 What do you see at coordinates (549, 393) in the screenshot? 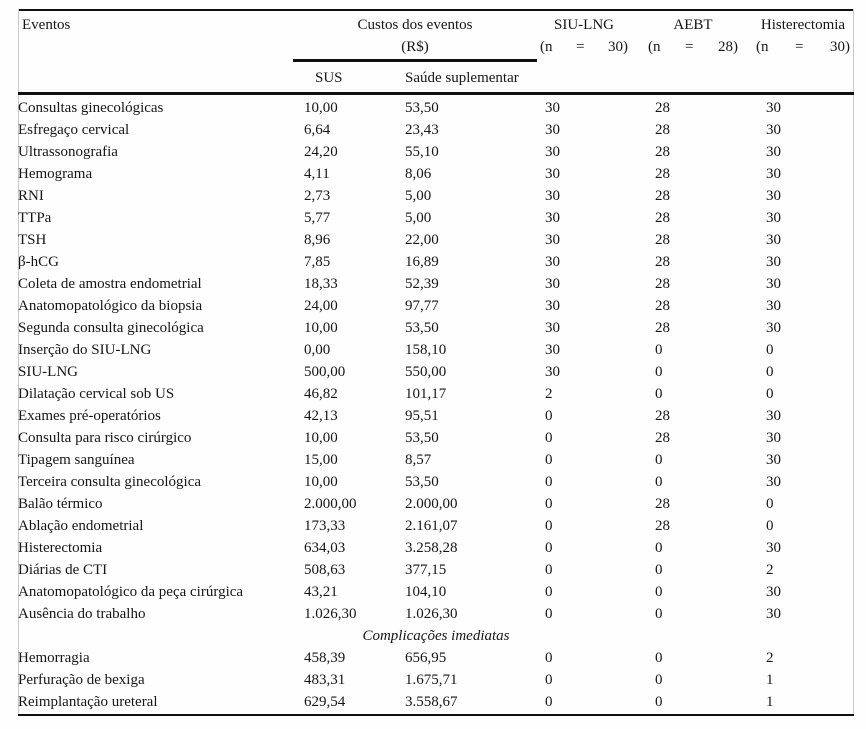
I see `siu-cell: 2` at bounding box center [549, 393].